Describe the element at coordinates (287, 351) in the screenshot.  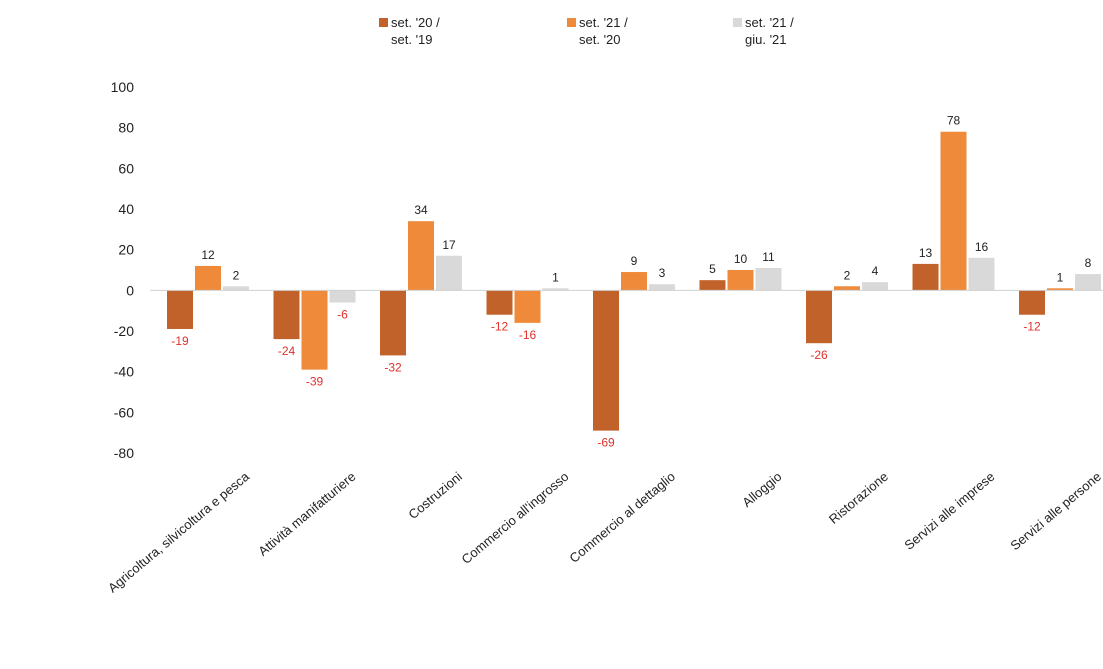
I see `data-label: -24` at that location.